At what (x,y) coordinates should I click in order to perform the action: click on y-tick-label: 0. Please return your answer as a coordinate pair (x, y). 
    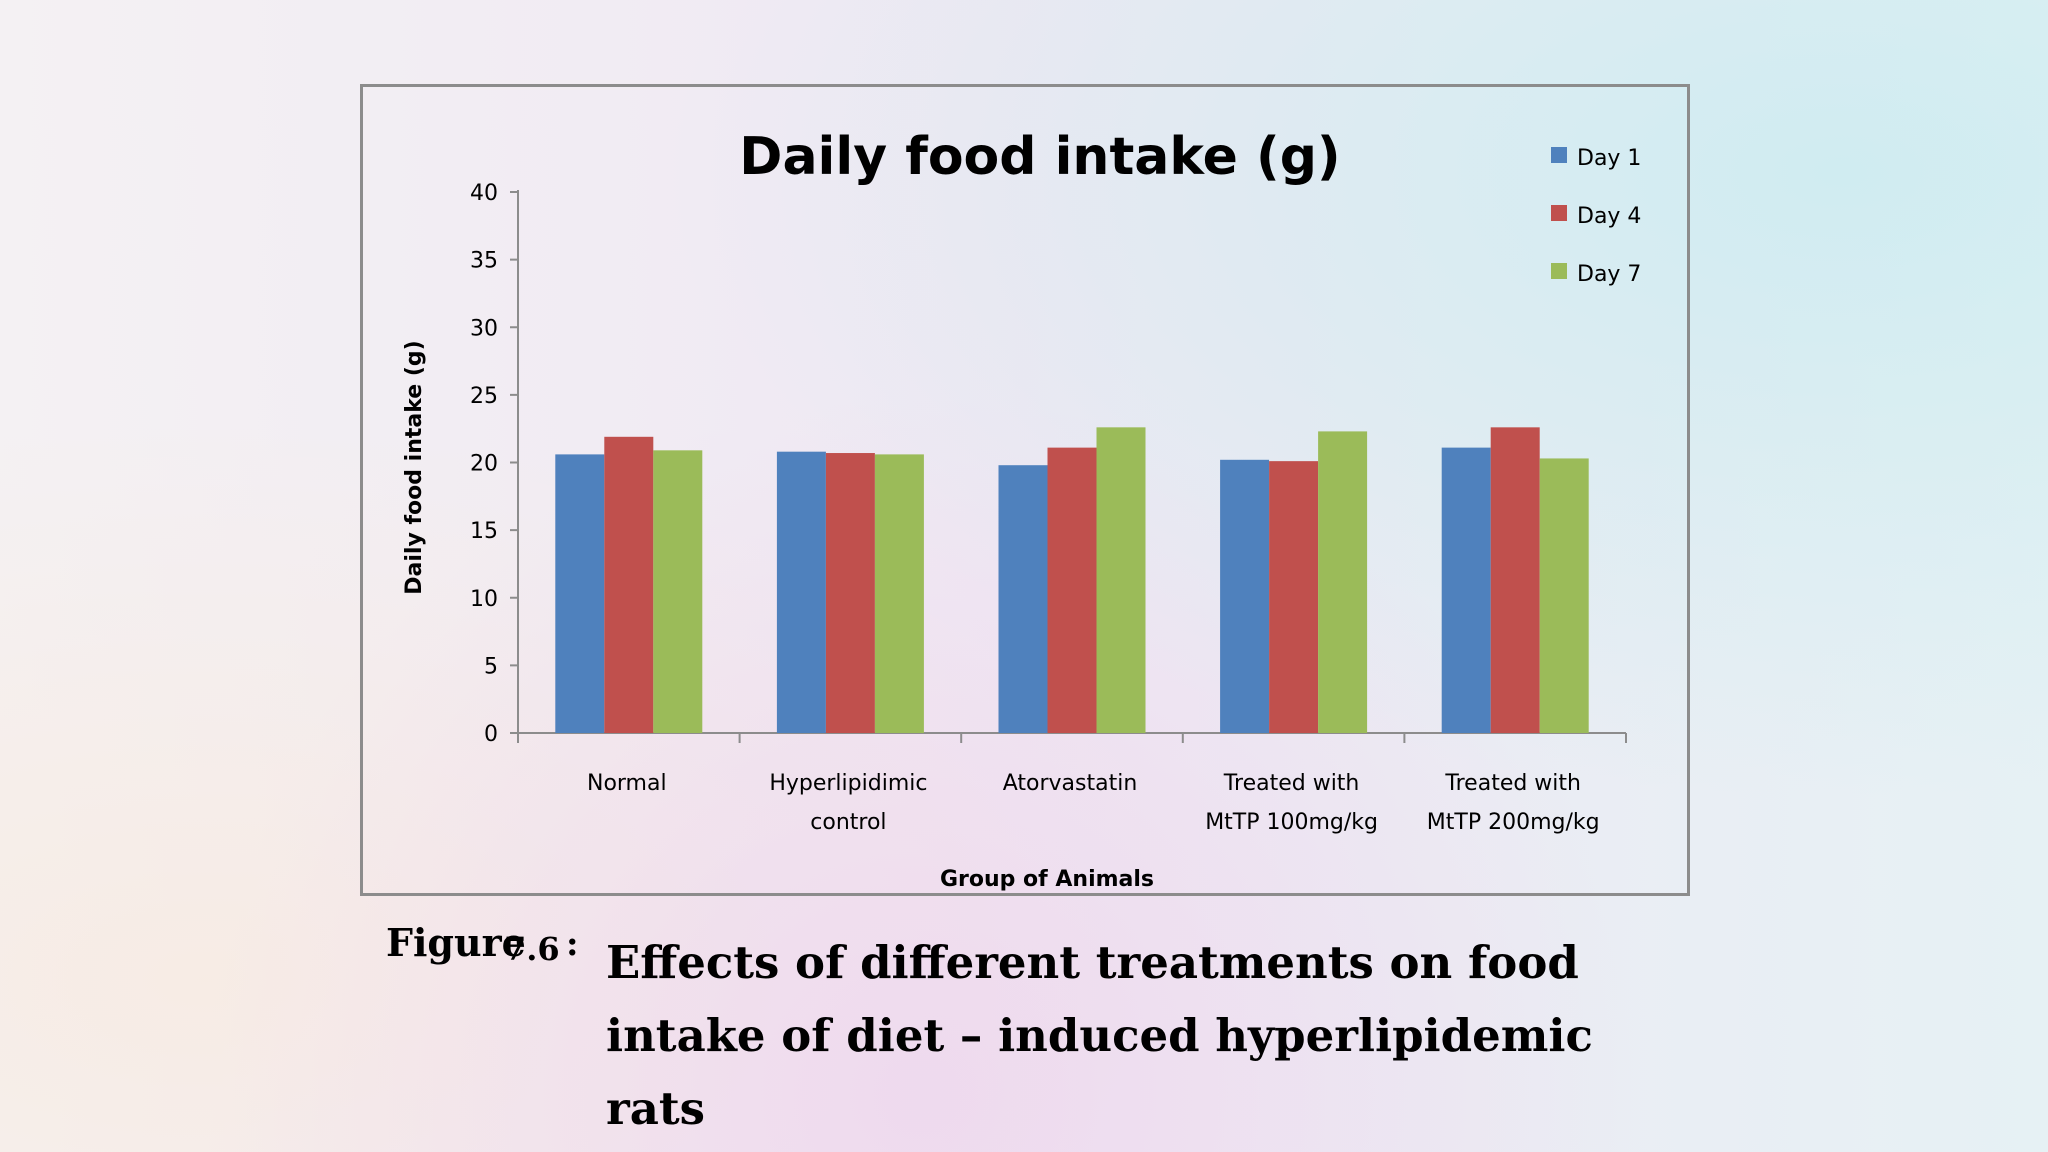
    Looking at the image, I should click on (491, 734).